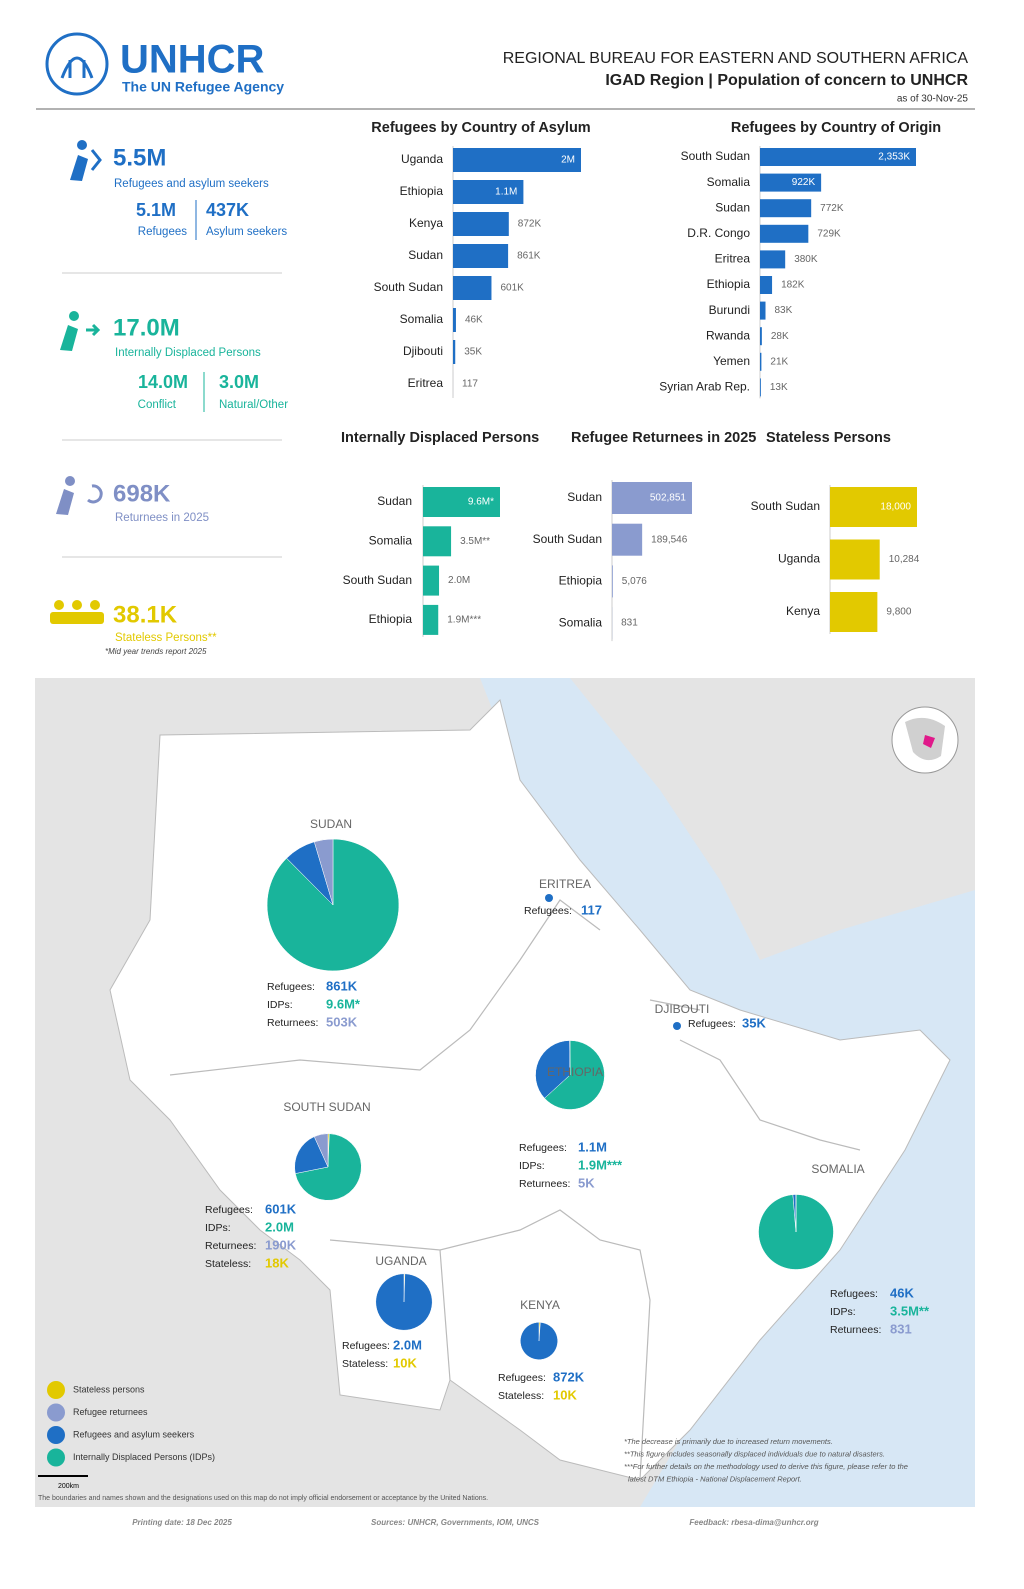  What do you see at coordinates (162, 518) in the screenshot?
I see `stat-label: Returnees in 2025` at bounding box center [162, 518].